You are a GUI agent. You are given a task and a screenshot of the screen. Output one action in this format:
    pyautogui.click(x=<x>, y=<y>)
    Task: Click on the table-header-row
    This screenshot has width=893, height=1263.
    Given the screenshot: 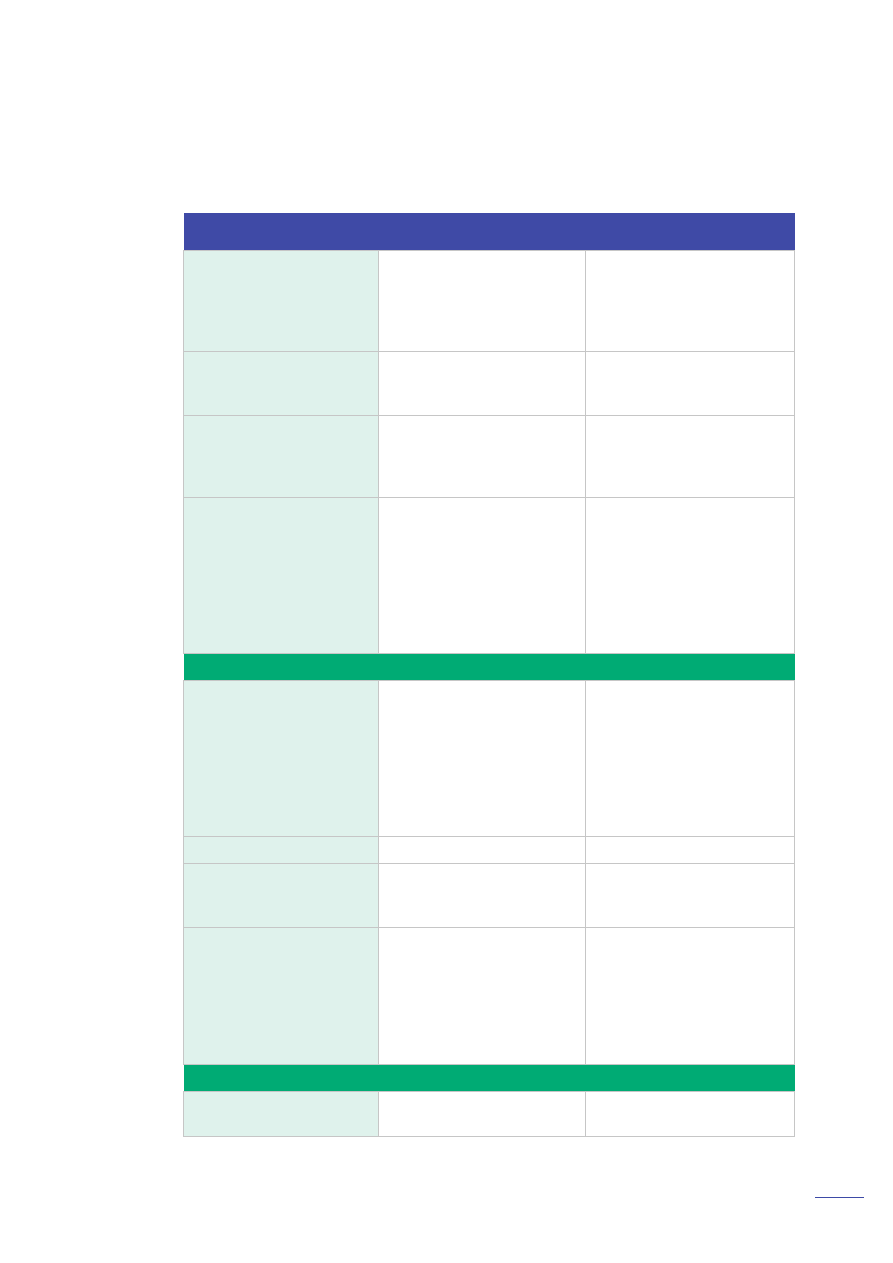 What is the action you would take?
    pyautogui.click(x=489, y=232)
    